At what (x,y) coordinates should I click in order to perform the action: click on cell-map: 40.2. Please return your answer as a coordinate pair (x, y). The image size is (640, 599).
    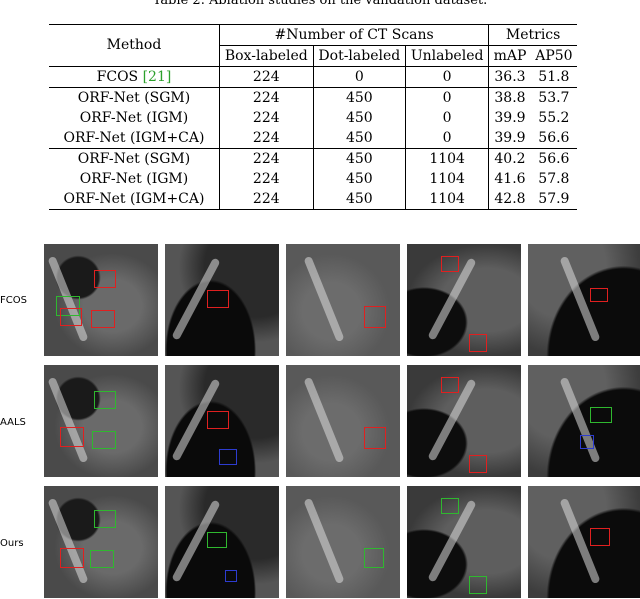
    Looking at the image, I should click on (510, 158).